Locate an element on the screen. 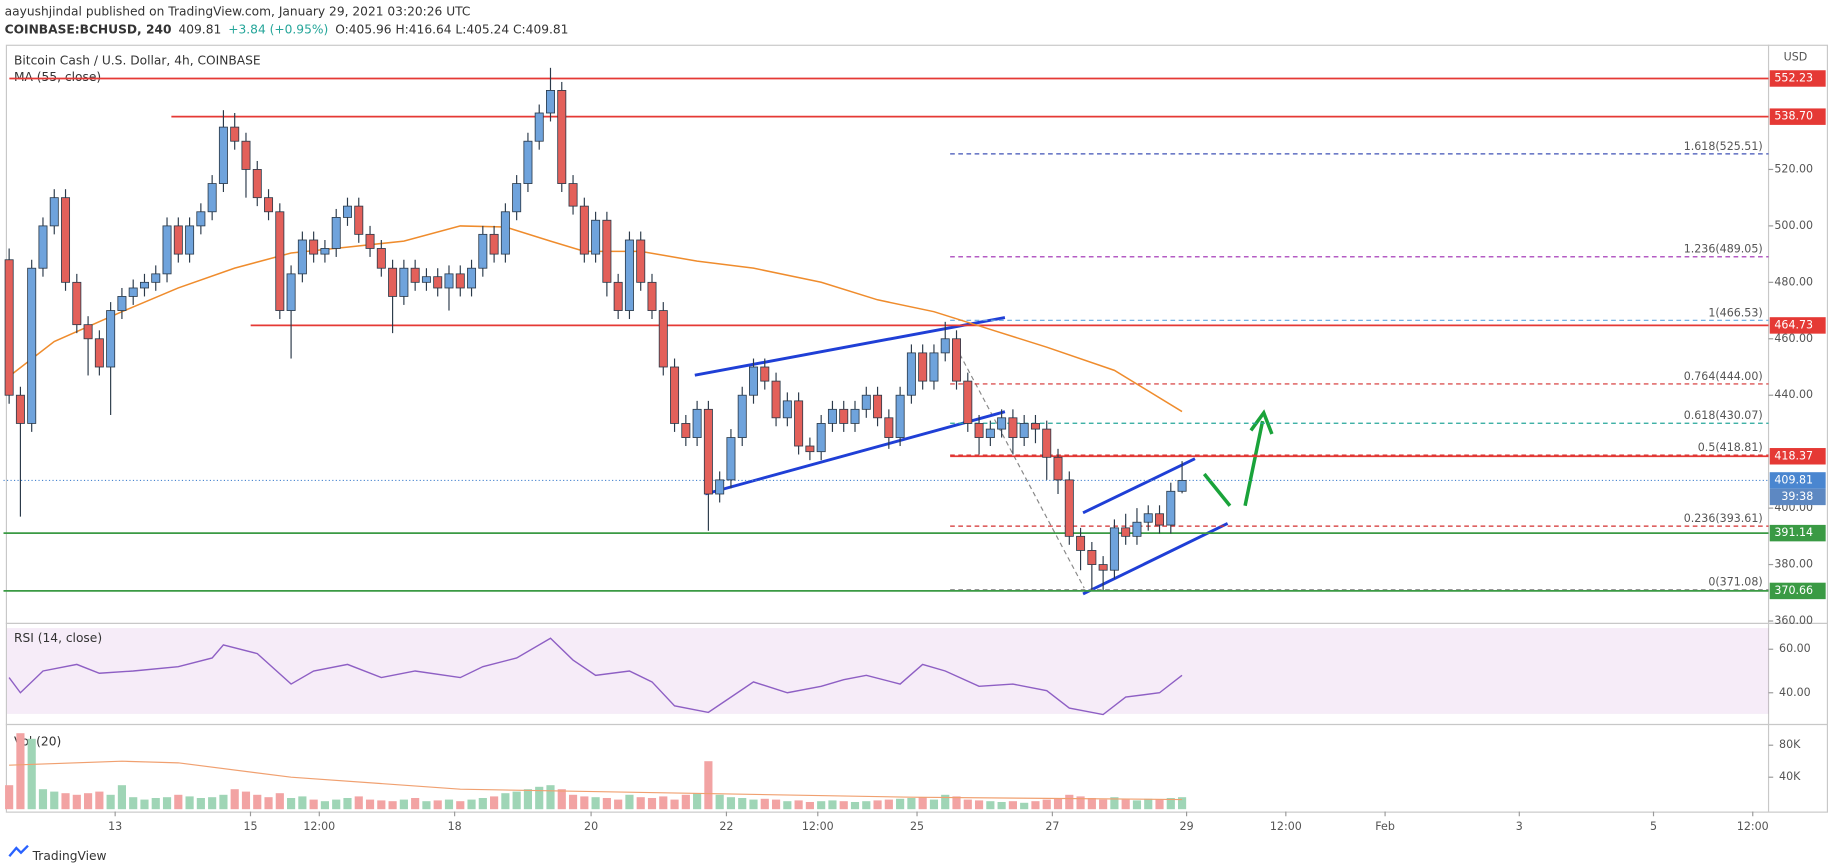  fib-label: 1.236(489.05) is located at coordinates (1723, 249).